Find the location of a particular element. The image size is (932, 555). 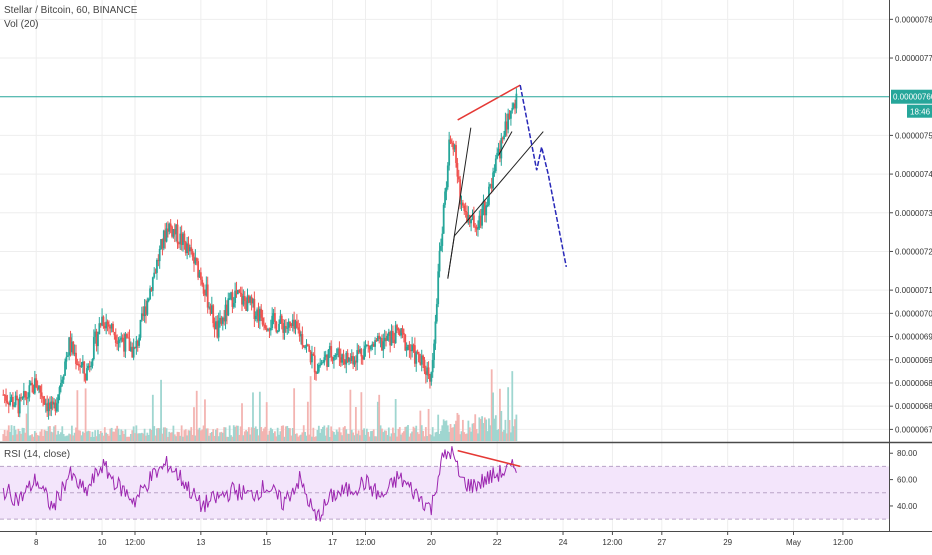

price-tick-label: 0.00000686 is located at coordinates (913, 383).